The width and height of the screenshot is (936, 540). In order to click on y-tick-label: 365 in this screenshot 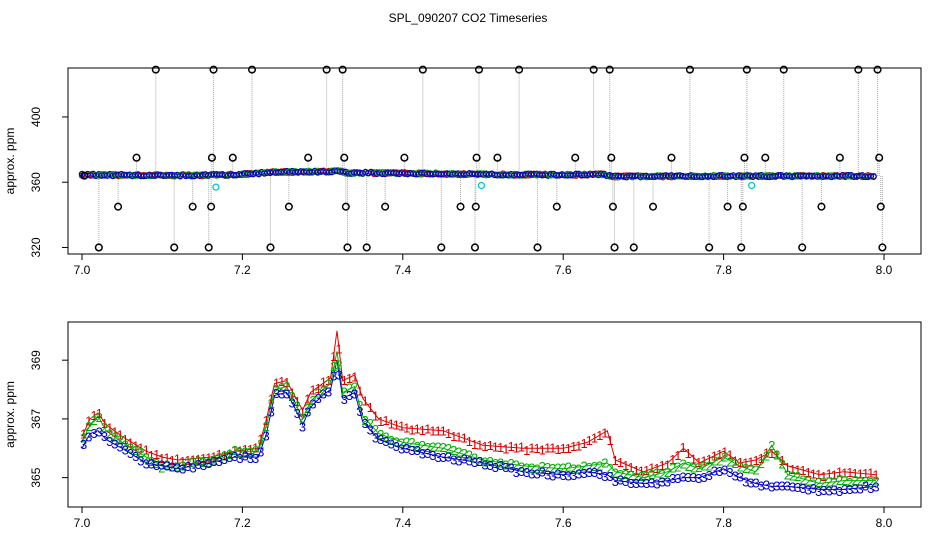, I will do `click(36, 477)`.